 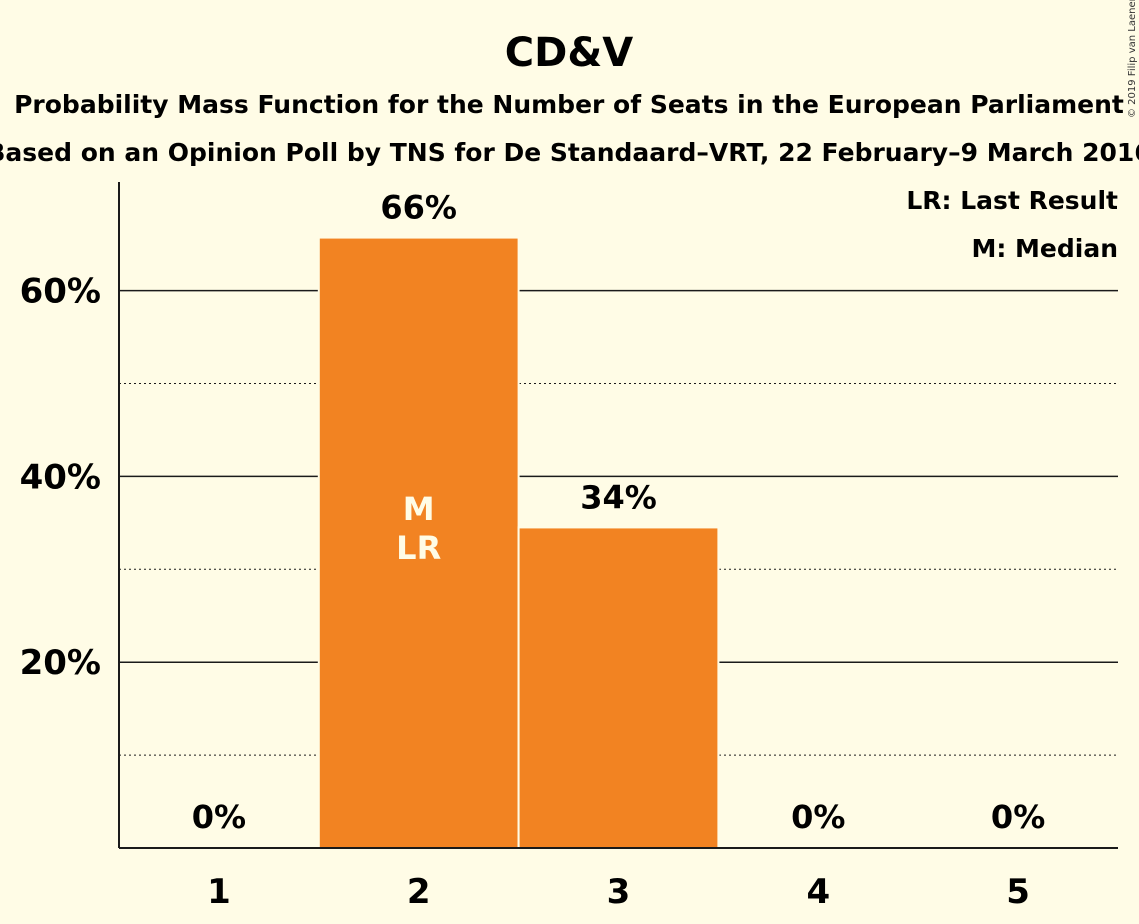 What do you see at coordinates (60, 477) in the screenshot?
I see `y-tick-label: 40%` at bounding box center [60, 477].